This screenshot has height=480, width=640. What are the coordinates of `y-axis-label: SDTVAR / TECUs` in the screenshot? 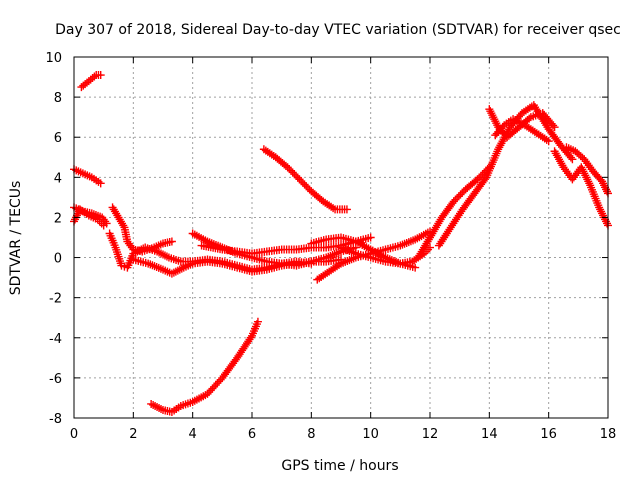 It's located at (16, 238).